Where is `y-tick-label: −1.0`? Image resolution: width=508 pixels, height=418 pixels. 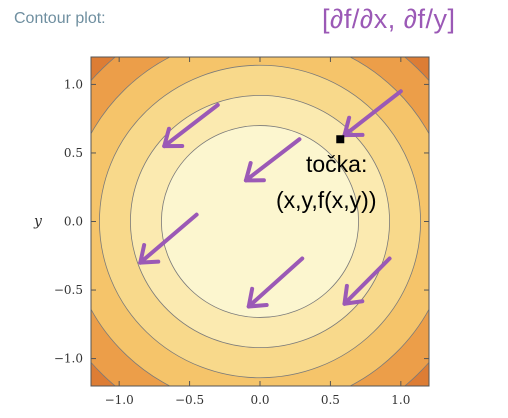 y-tick-label: −1.0 is located at coordinates (68, 359).